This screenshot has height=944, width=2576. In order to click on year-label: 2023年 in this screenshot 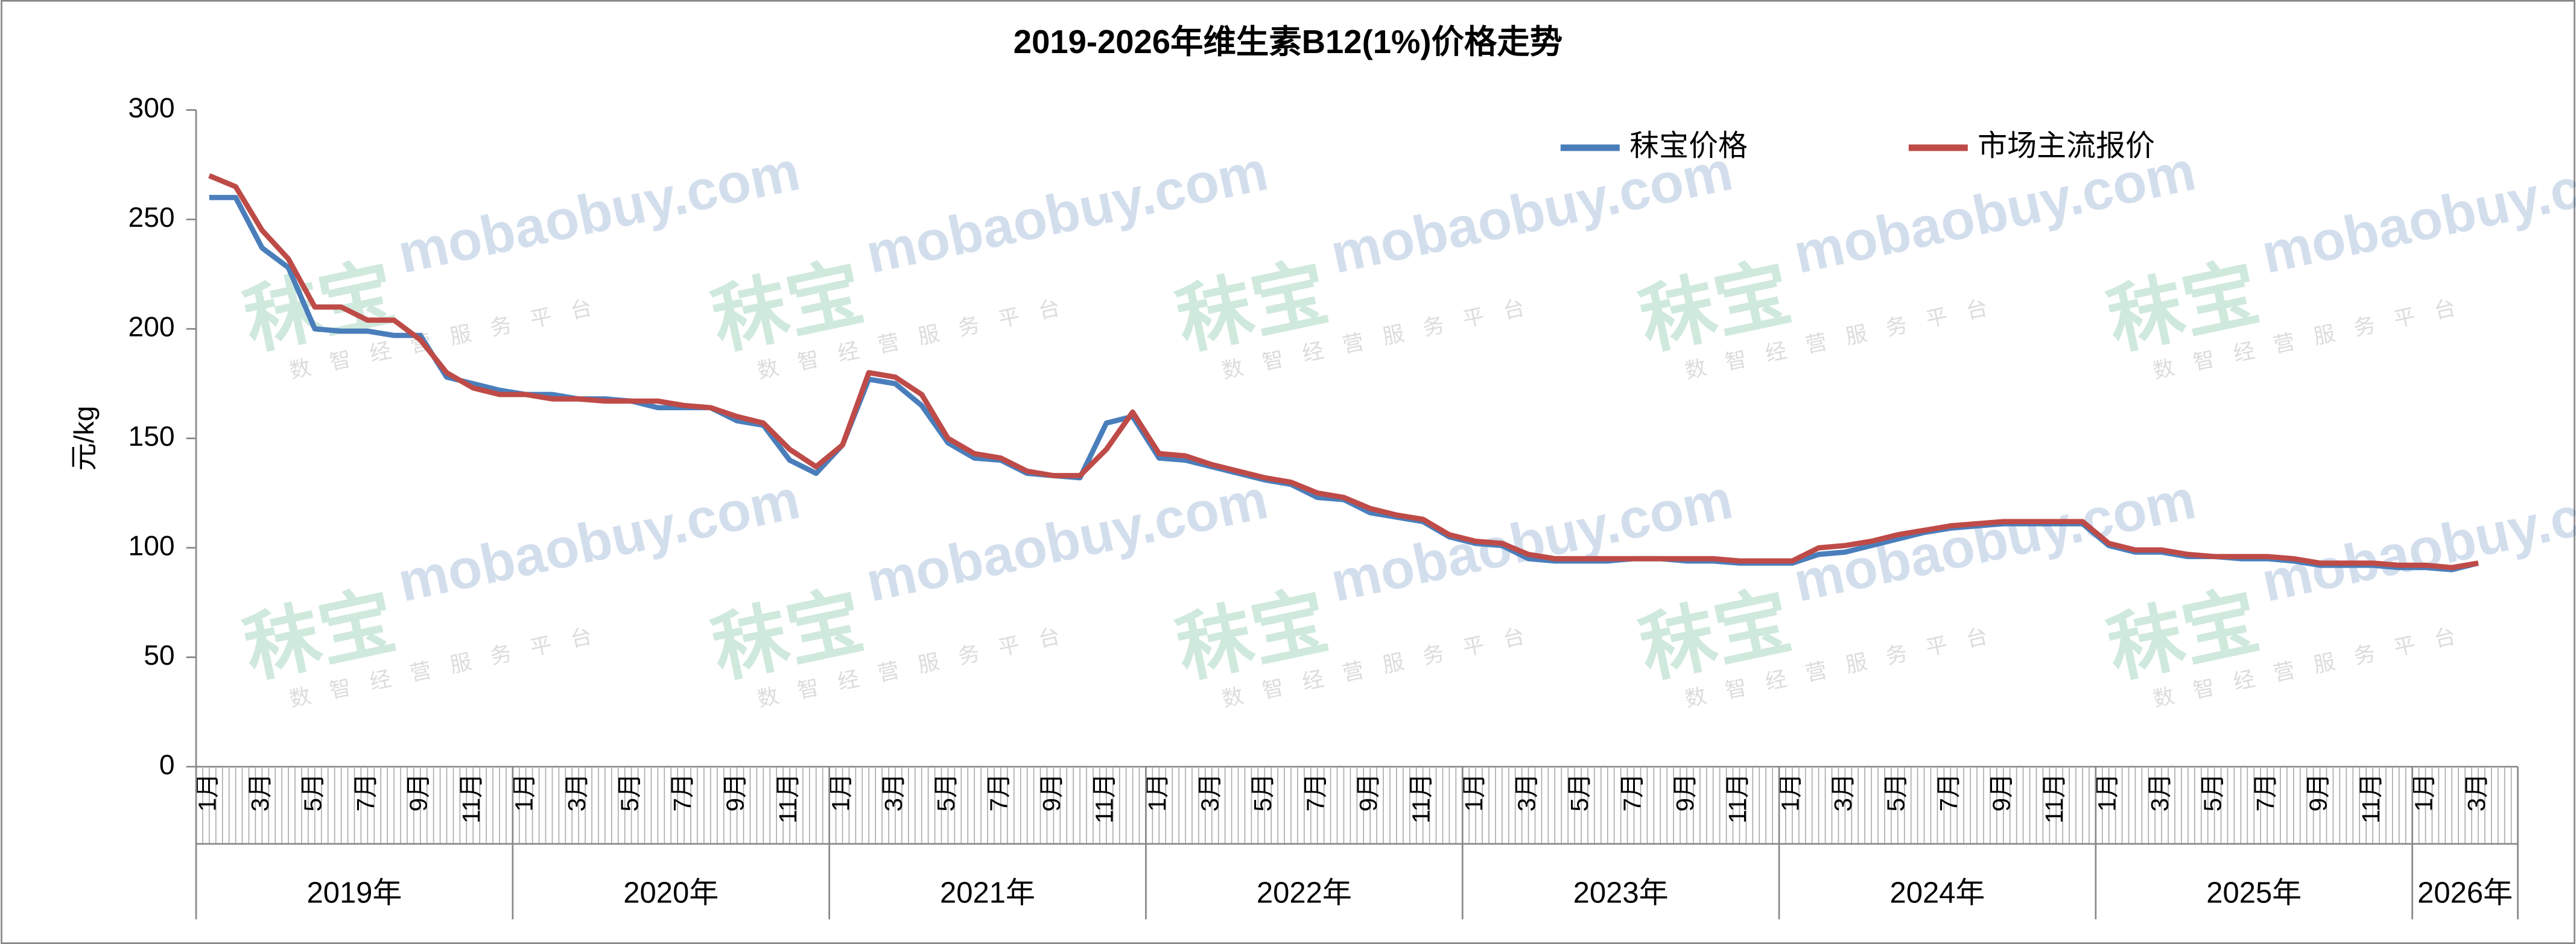, I will do `click(1621, 893)`.